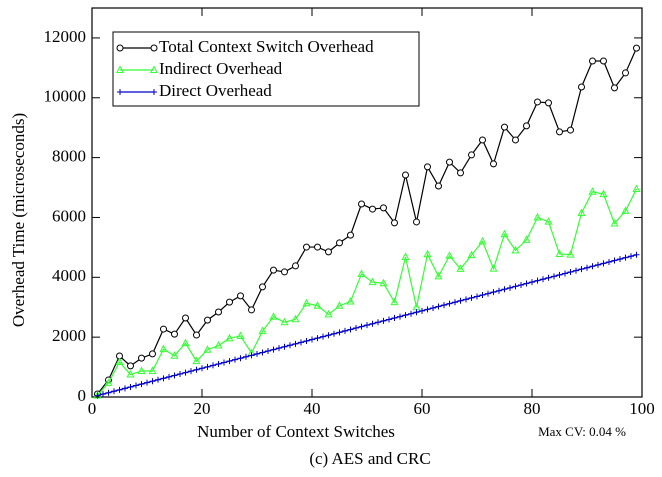 This screenshot has width=662, height=477. What do you see at coordinates (266, 46) in the screenshot?
I see `legend-label: Total Context Switch Overhead` at bounding box center [266, 46].